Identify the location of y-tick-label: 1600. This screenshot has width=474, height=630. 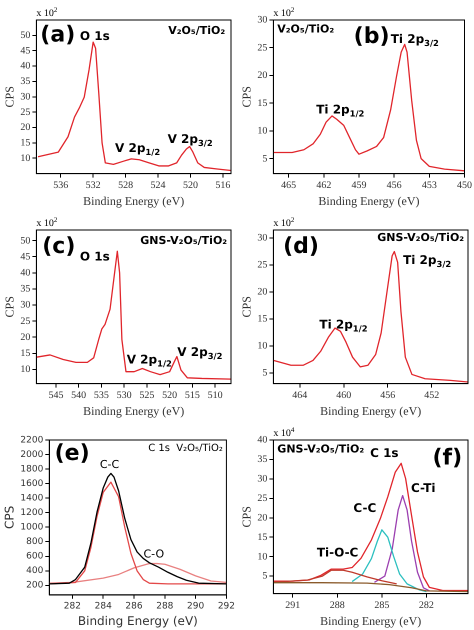
(32, 483).